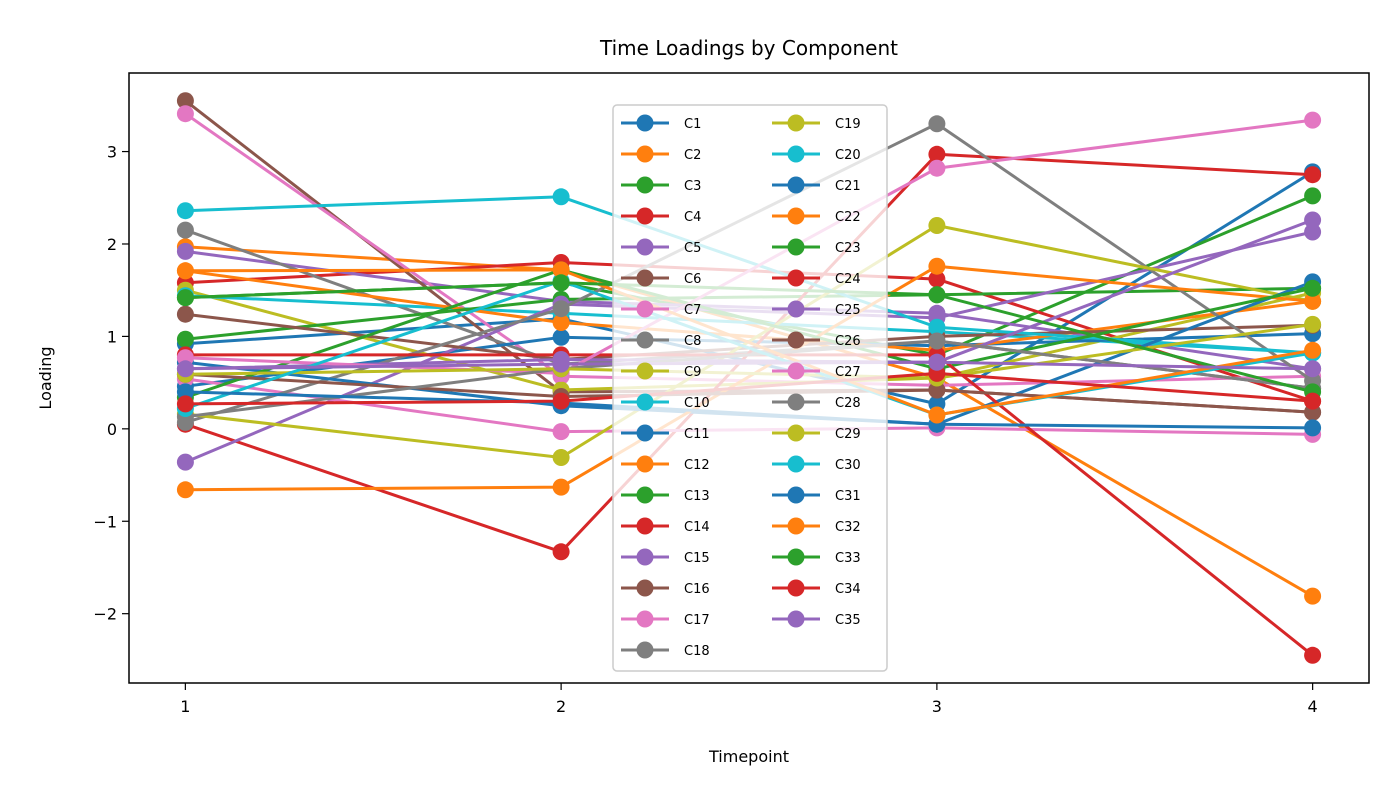 This screenshot has height=800, width=1400. Describe the element at coordinates (185, 101) in the screenshot. I see `data-point-c6-t1` at that location.